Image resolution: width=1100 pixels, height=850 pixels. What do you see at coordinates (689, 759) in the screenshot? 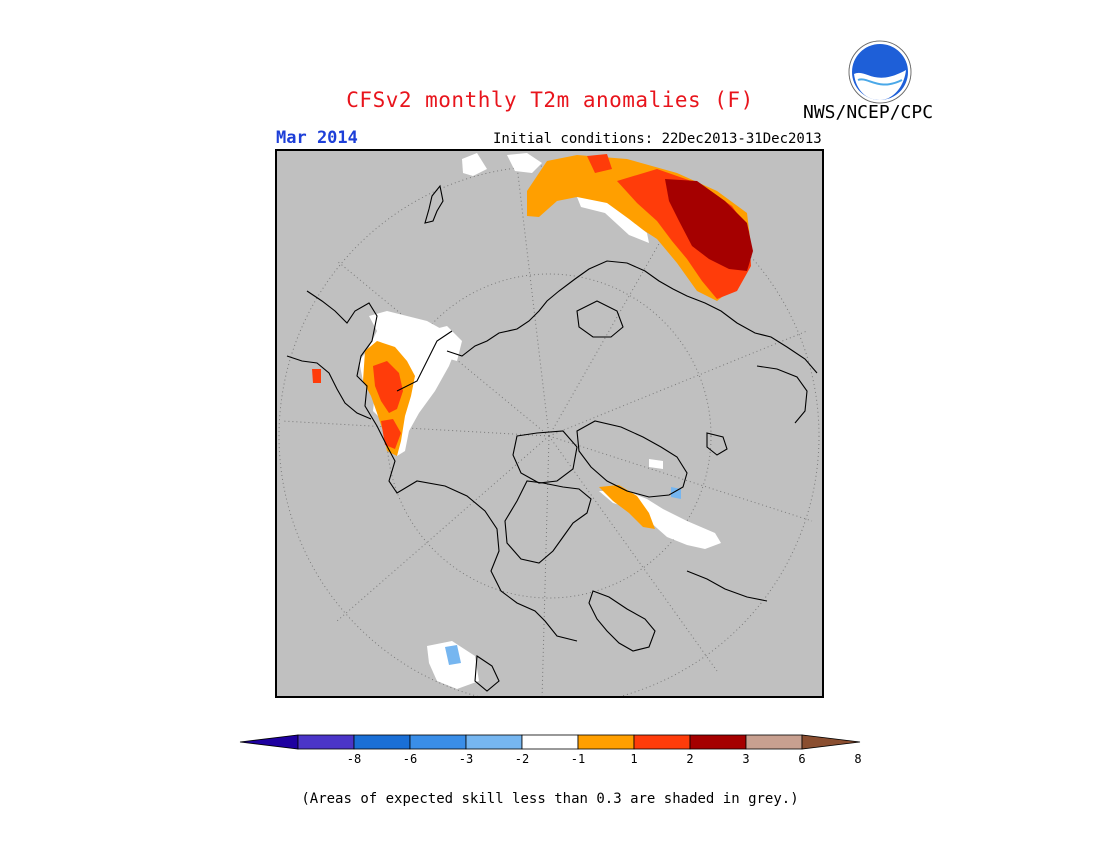
I see `colorbar-tick-label: 2` at bounding box center [689, 759].